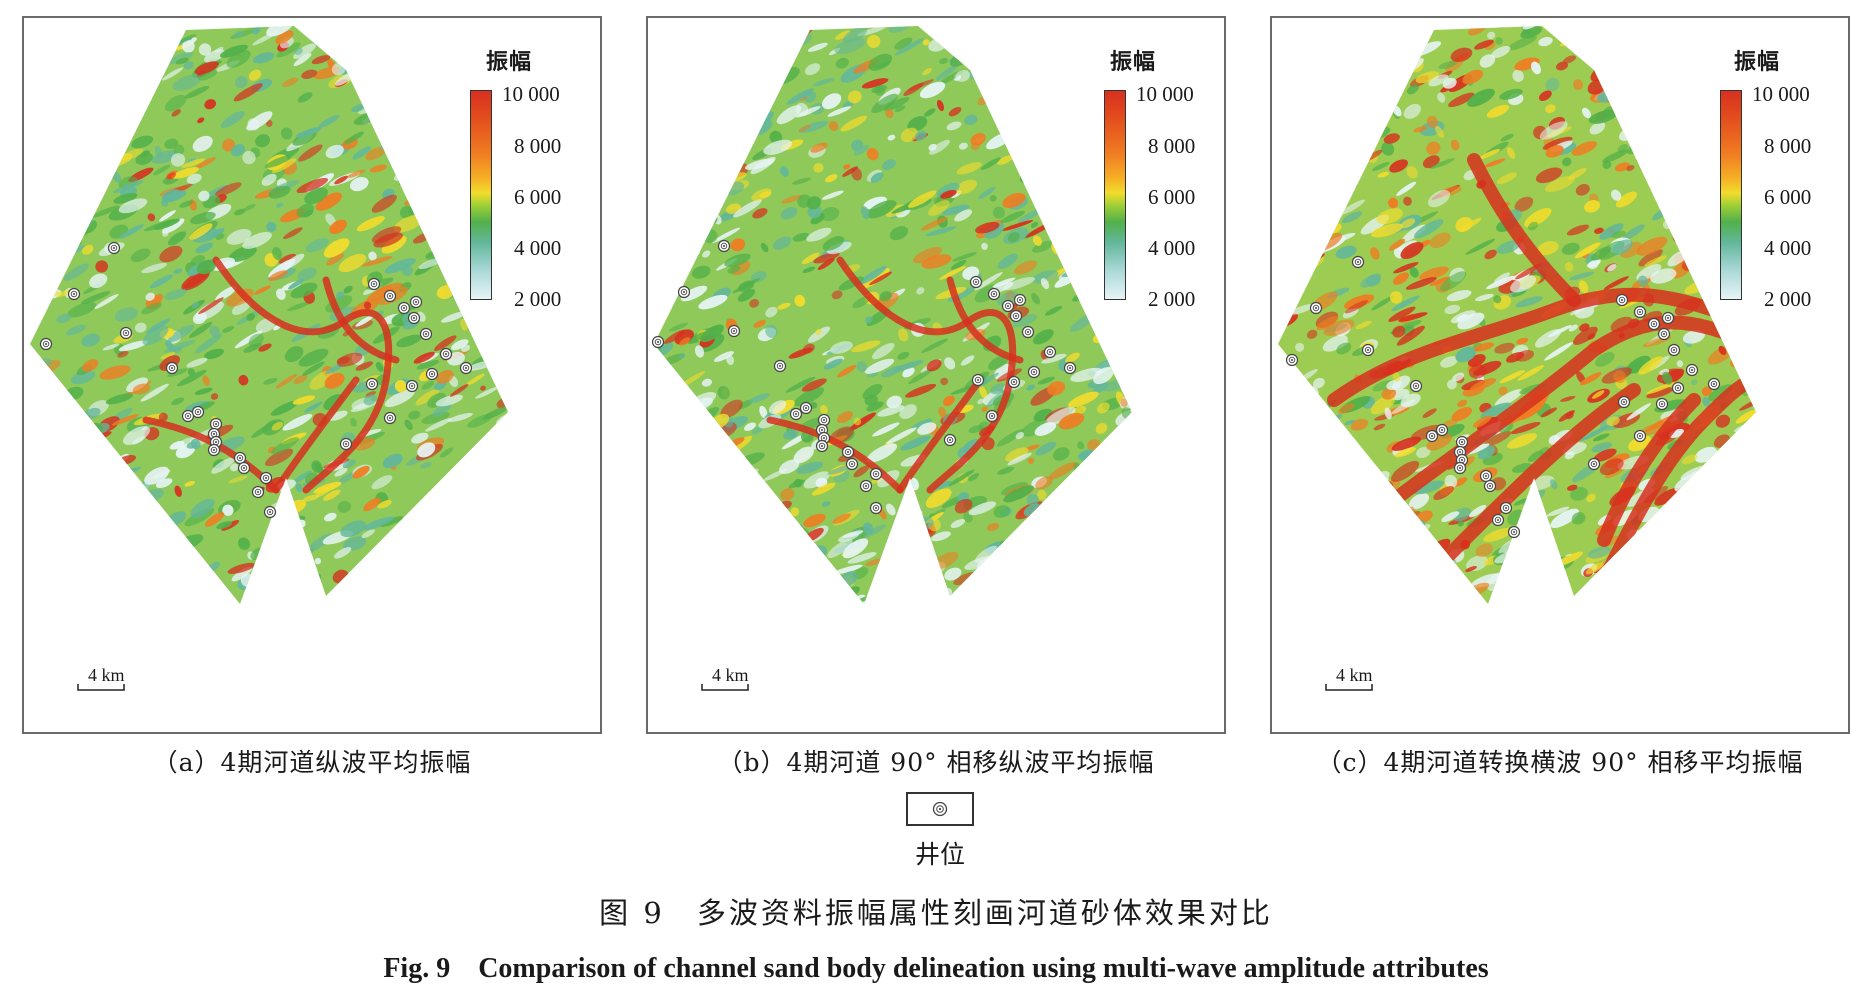 The height and width of the screenshot is (991, 1872). Describe the element at coordinates (1560, 762) in the screenshot. I see `caption-c: （c）4期河道转换横波 90° 相移平均振幅` at that location.